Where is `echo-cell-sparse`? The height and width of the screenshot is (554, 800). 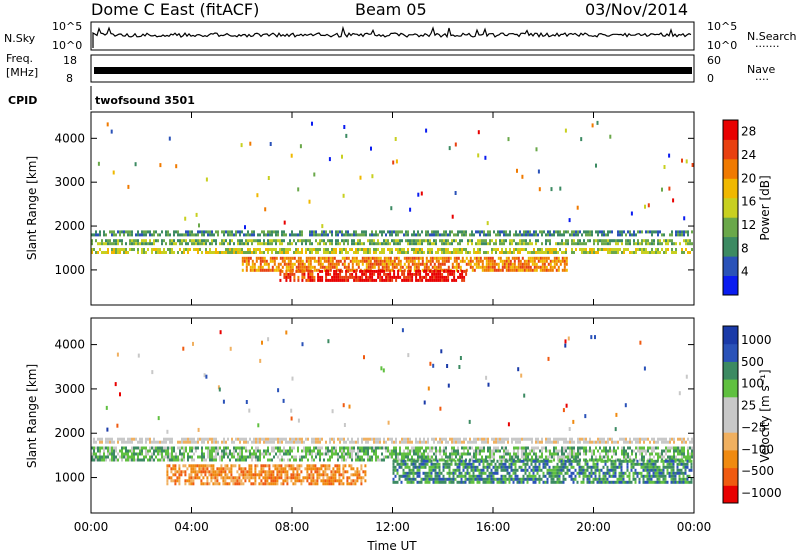
echo-cell-sparse is located at coordinates (314, 174).